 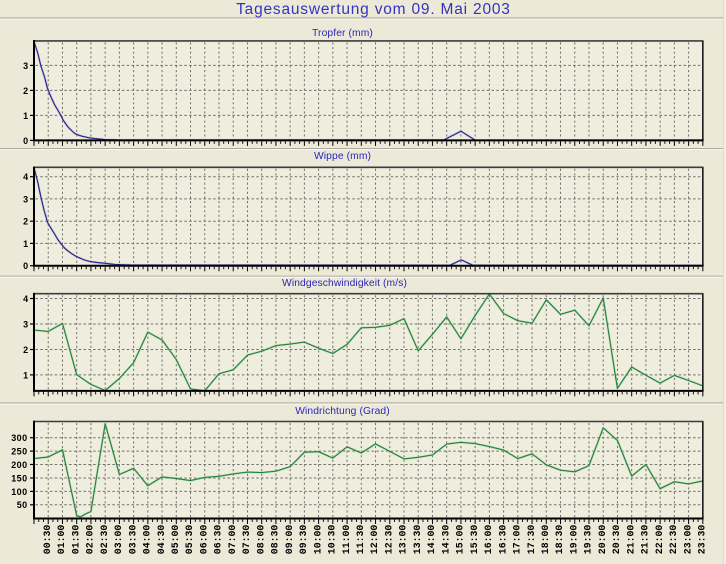 What do you see at coordinates (645, 540) in the screenshot?
I see `svg-text: 21:30` at bounding box center [645, 540].